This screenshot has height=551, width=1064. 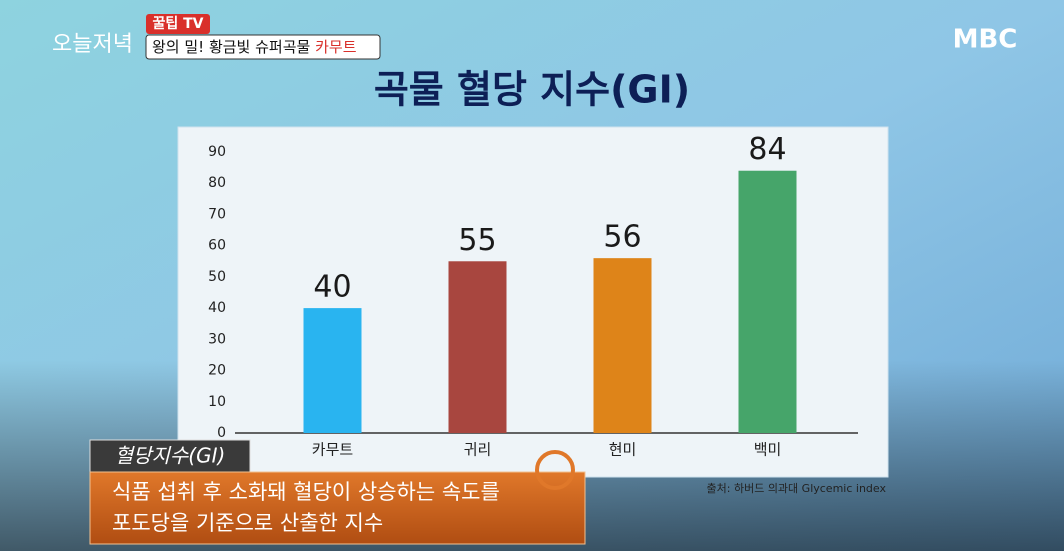 What do you see at coordinates (767, 149) in the screenshot?
I see `data-label: 84` at bounding box center [767, 149].